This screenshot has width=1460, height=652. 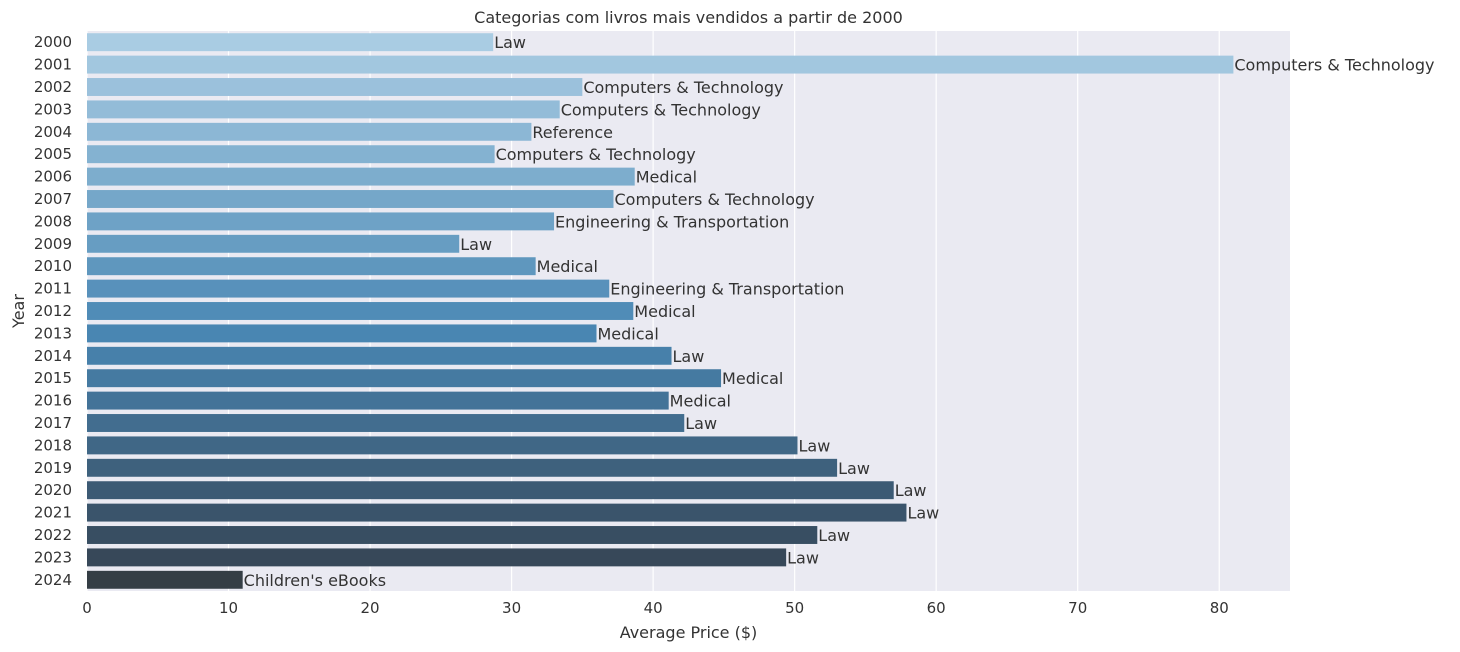 I want to click on y-tick-label: 2002, so click(x=53, y=87).